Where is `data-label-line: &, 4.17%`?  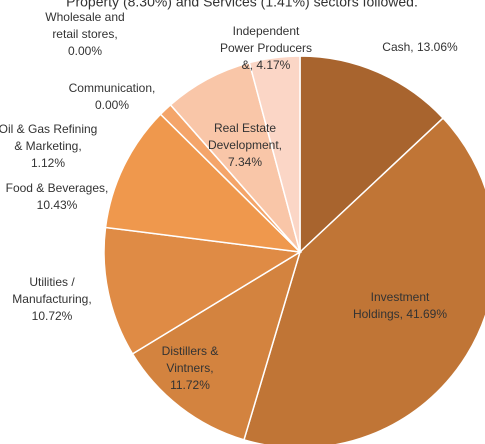
data-label-line: &, 4.17% is located at coordinates (266, 65).